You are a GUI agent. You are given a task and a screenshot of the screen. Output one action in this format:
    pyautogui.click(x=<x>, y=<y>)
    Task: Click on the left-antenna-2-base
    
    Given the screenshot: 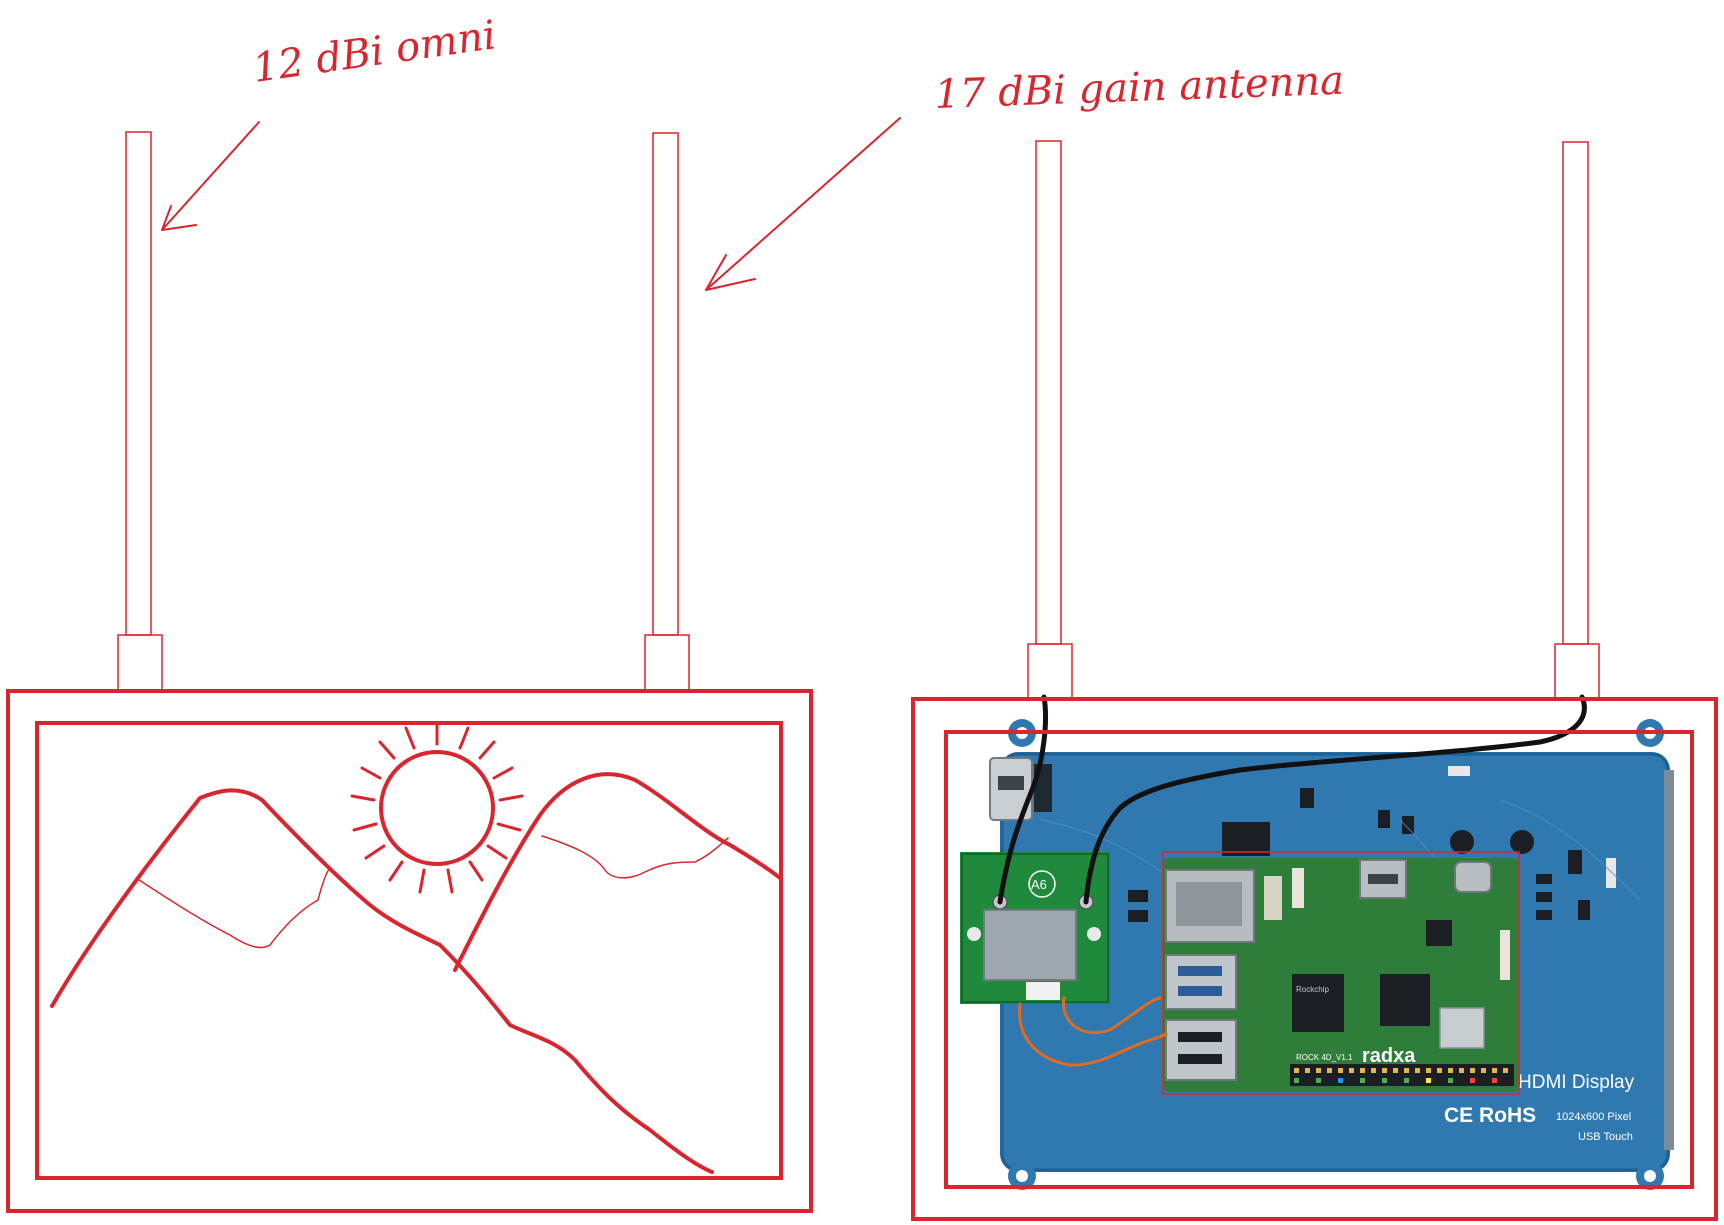 What is the action you would take?
    pyautogui.click(x=667, y=662)
    